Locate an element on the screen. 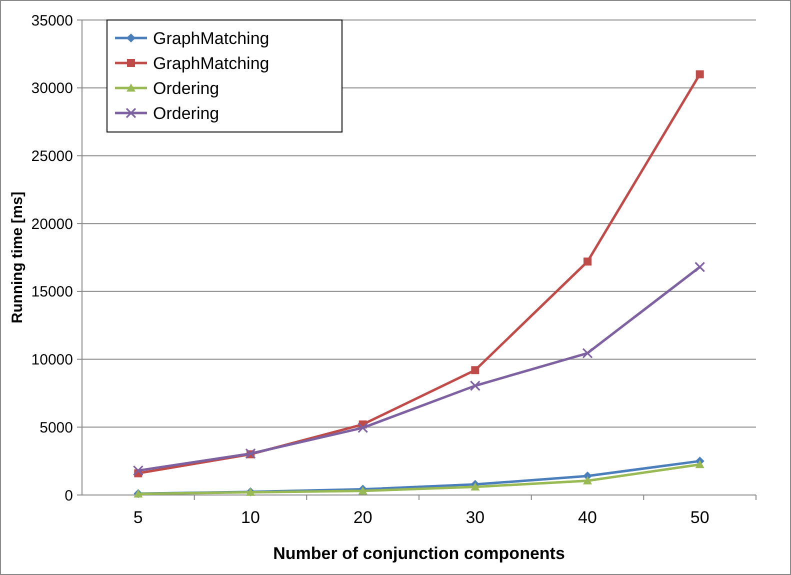 This screenshot has height=575, width=791. x-tick-label: 20 is located at coordinates (362, 517).